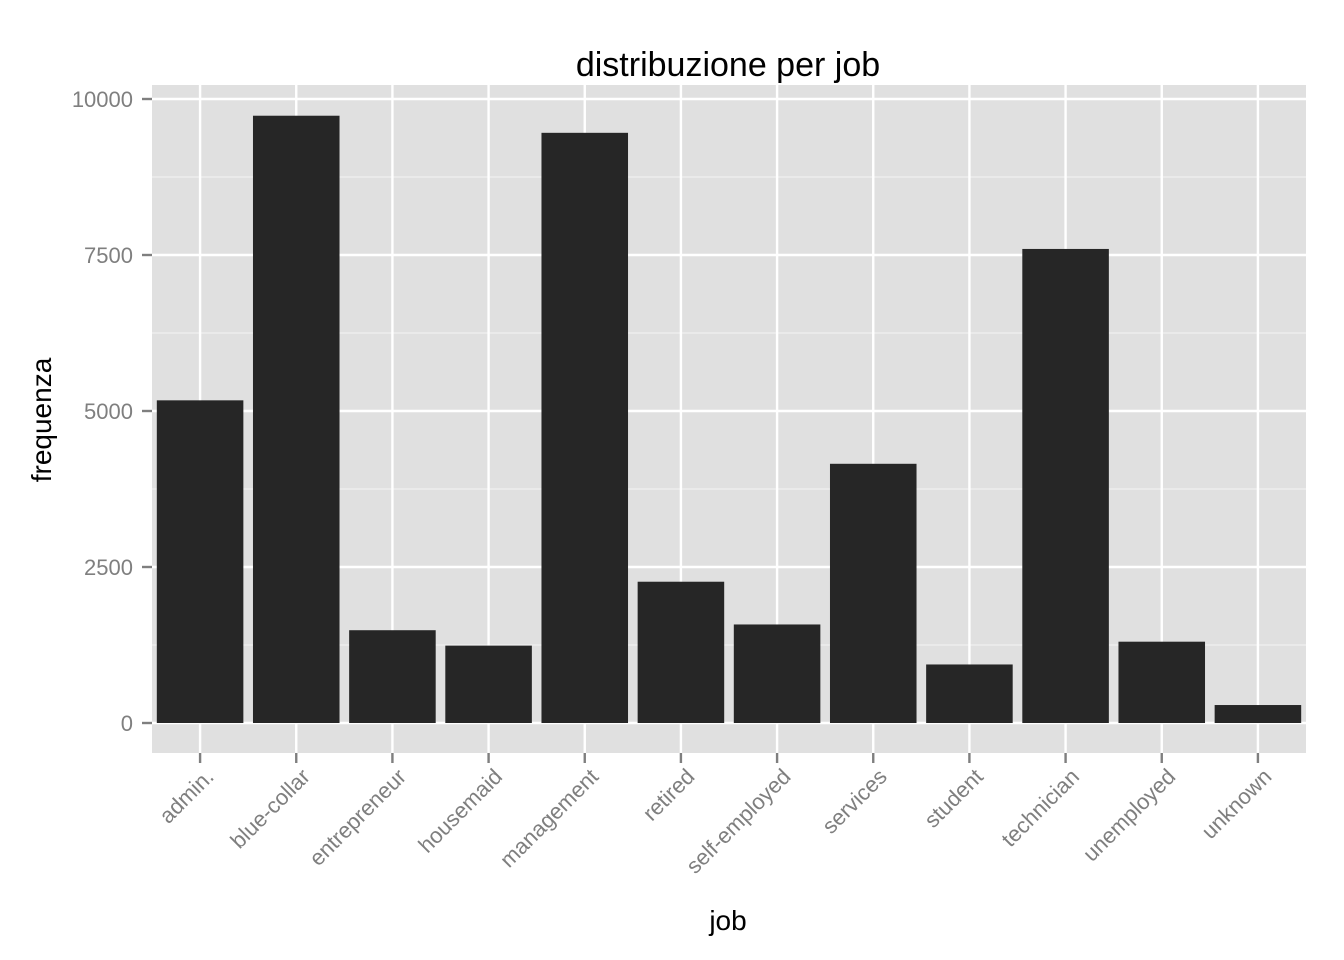  Describe the element at coordinates (1065, 485) in the screenshot. I see `bar-technician` at that location.